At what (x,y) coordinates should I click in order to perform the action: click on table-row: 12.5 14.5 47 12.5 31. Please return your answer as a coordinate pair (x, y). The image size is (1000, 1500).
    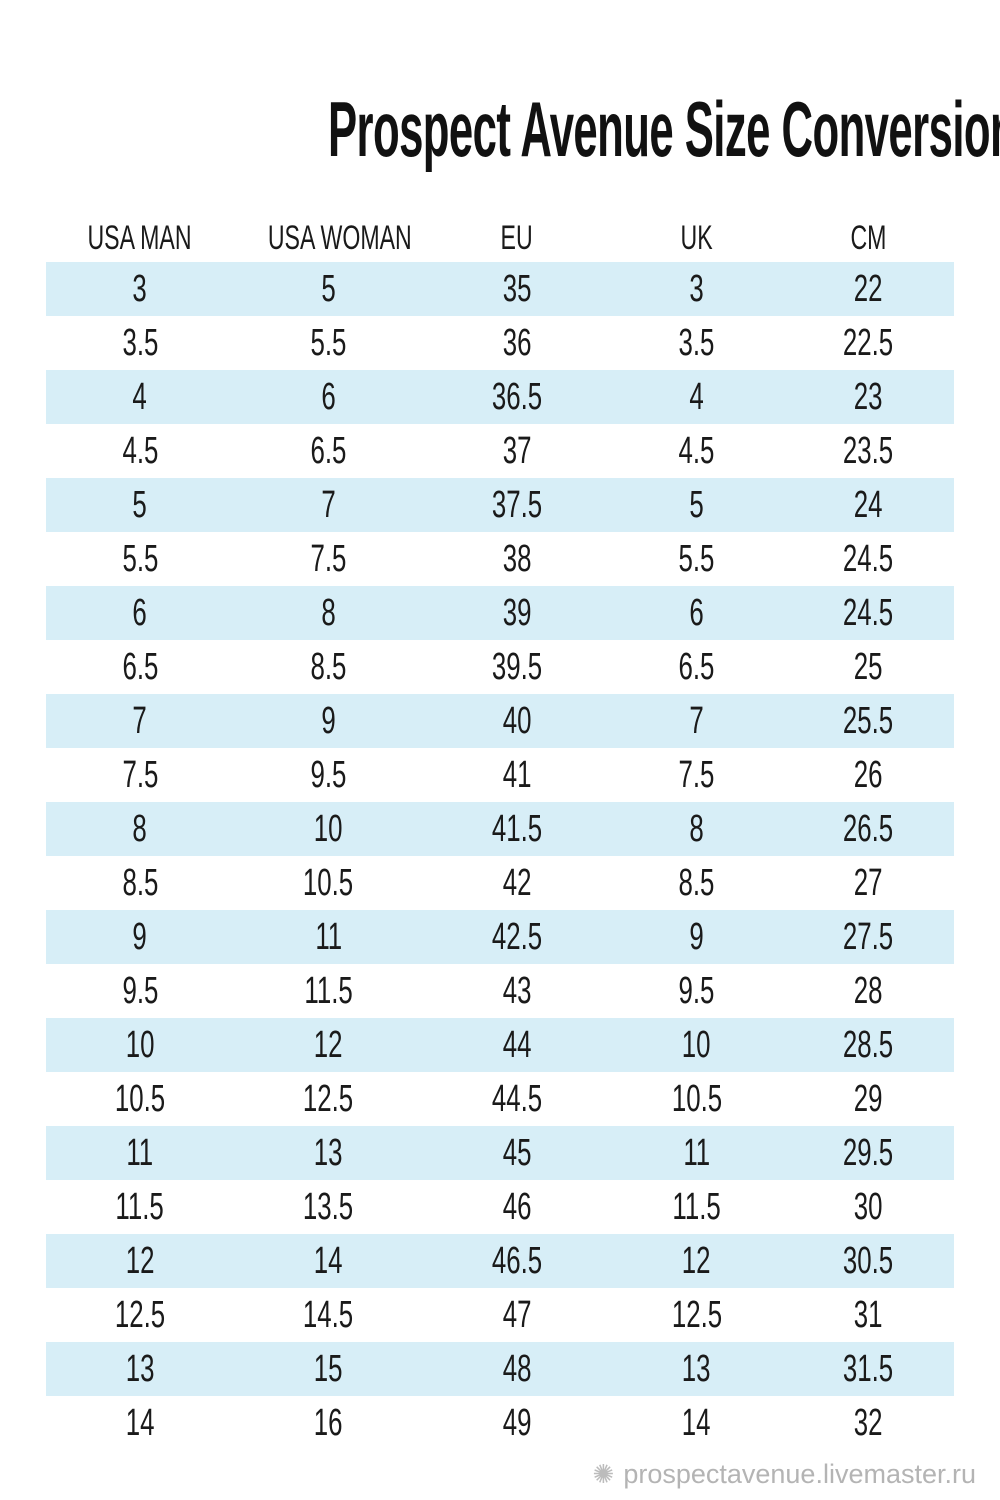
    Looking at the image, I should click on (500, 1315).